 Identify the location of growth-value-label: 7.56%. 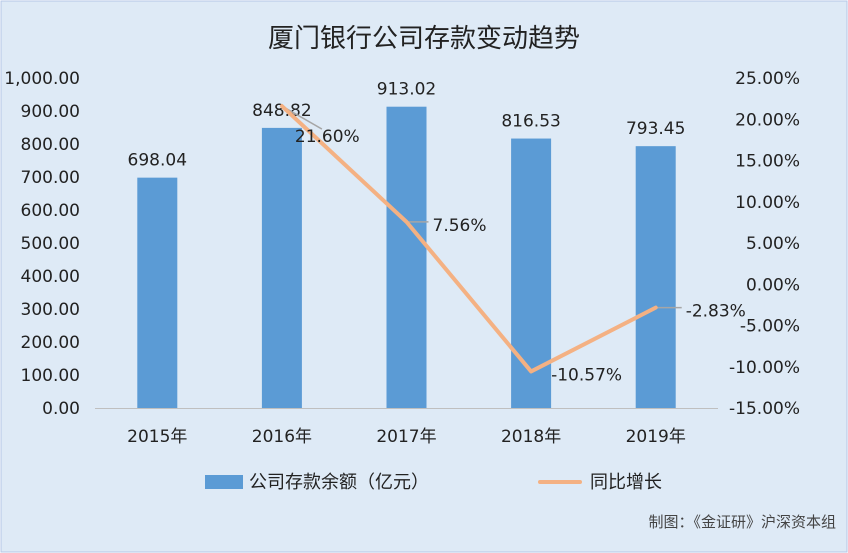
(460, 226).